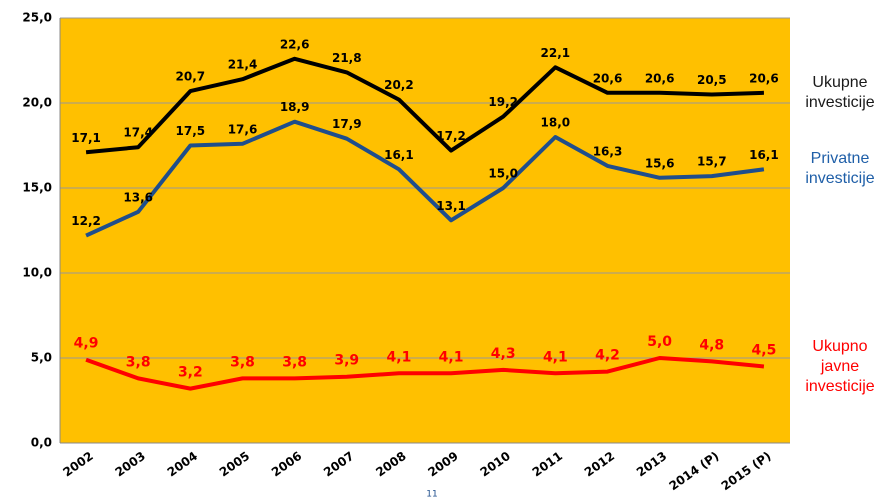 This screenshot has height=503, width=889. Describe the element at coordinates (608, 151) in the screenshot. I see `data-label: 16,3` at that location.